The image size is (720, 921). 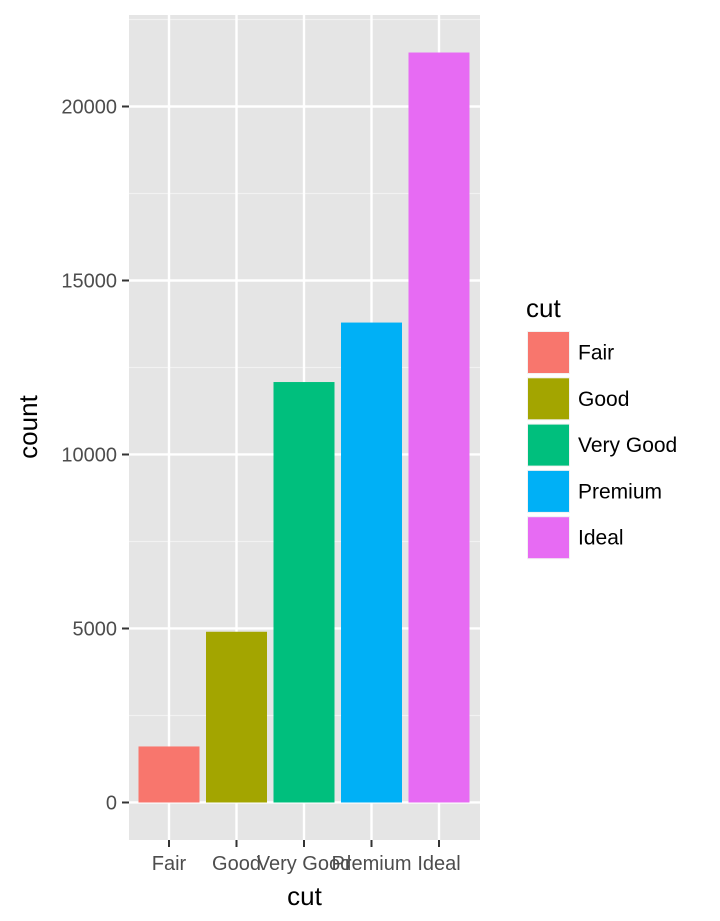 I want to click on y-tick-label: 5000, so click(x=95, y=629).